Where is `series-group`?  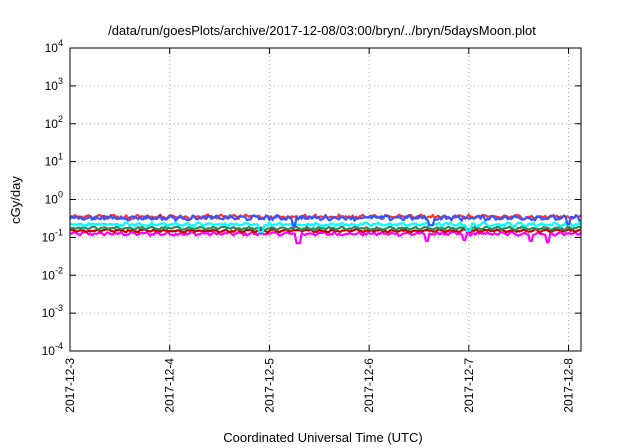
series-group is located at coordinates (325, 229).